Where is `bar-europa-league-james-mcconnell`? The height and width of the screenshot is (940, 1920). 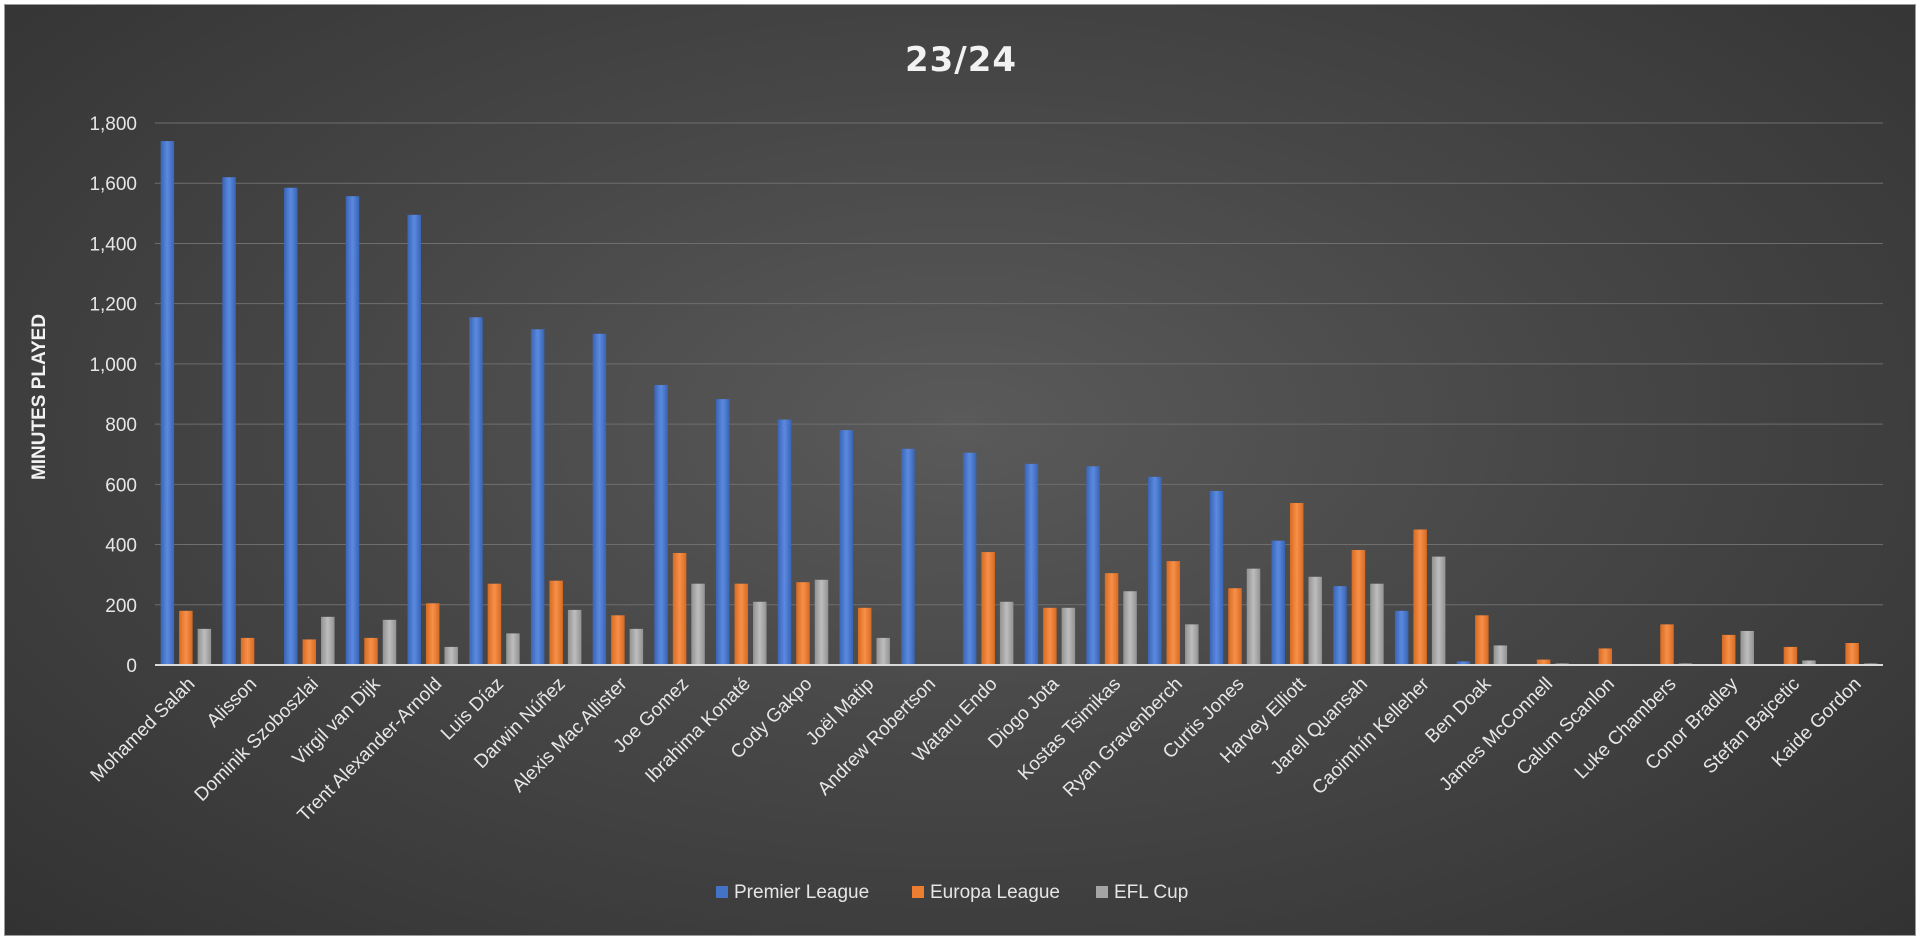 bar-europa-league-james-mcconnell is located at coordinates (1543, 662).